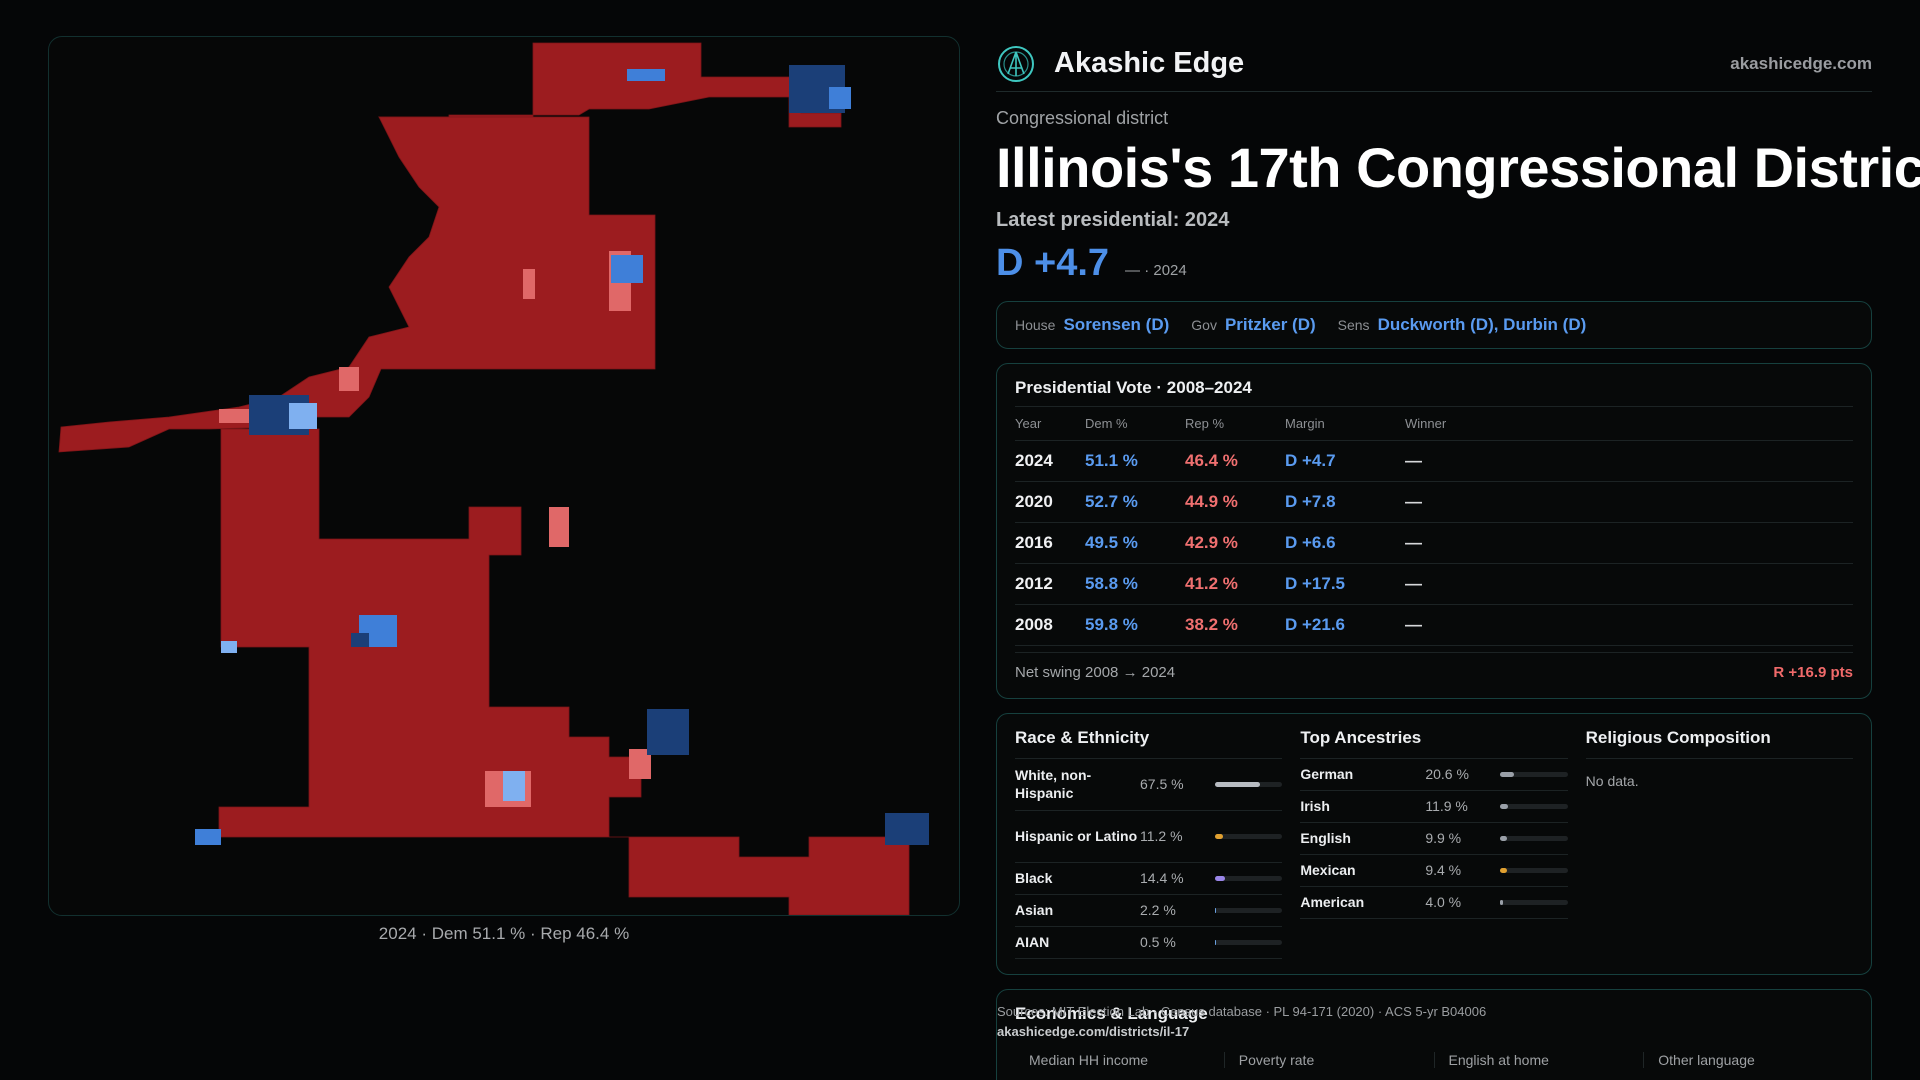 The height and width of the screenshot is (1080, 1920). I want to click on bar-row: German 20.6 %, so click(1434, 775).